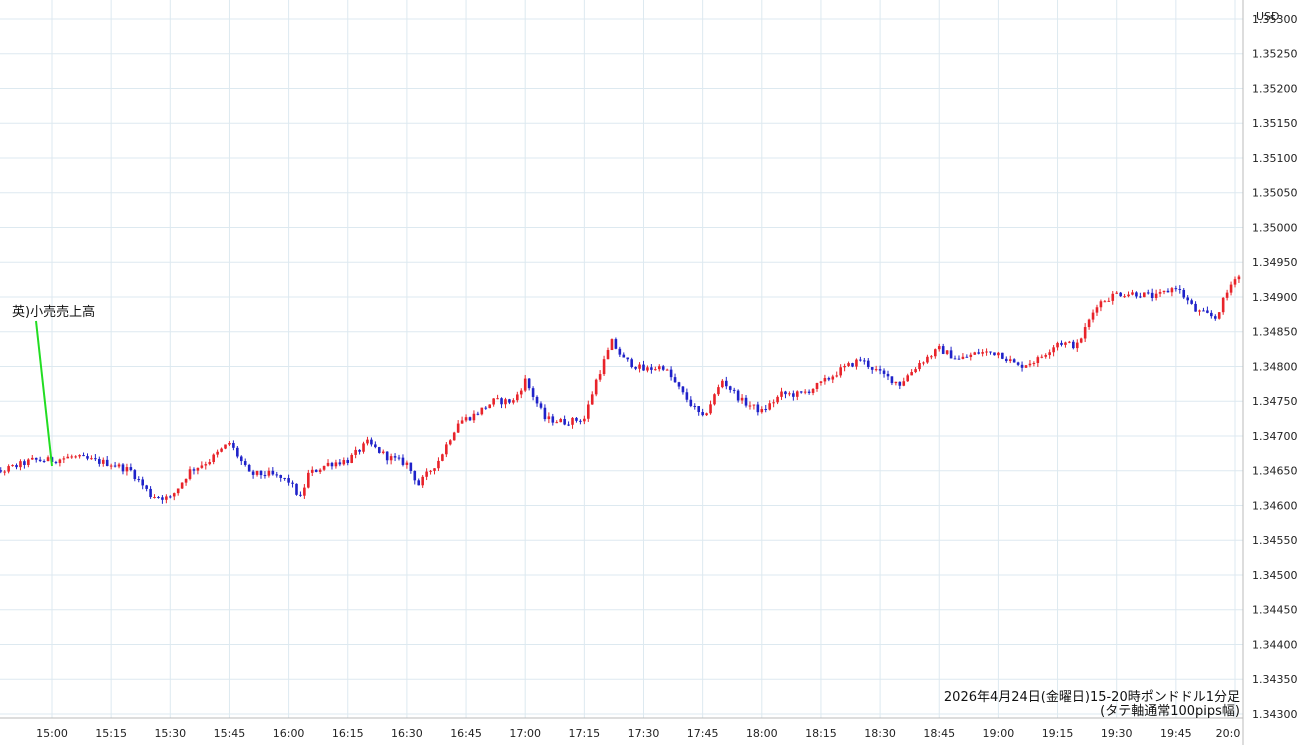 Image resolution: width=1300 pixels, height=745 pixels. What do you see at coordinates (1117, 733) in the screenshot?
I see `time-tick-label: 19:30` at bounding box center [1117, 733].